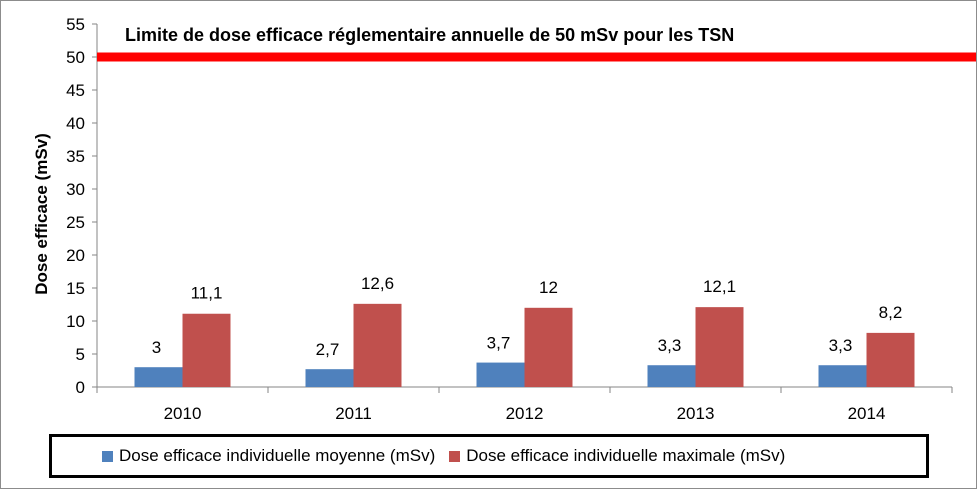  I want to click on legend-item-moyenne: Dose efficace individuelle moyenne (mSv), so click(268, 456).